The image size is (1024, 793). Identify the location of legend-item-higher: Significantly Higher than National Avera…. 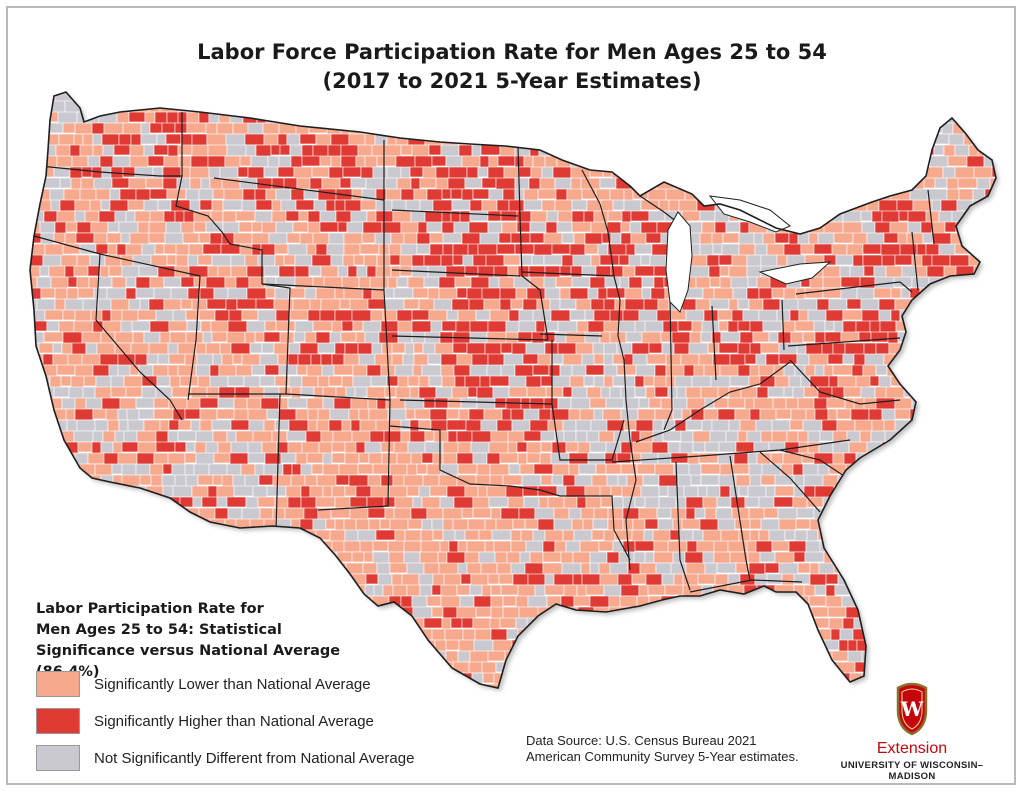
(205, 721).